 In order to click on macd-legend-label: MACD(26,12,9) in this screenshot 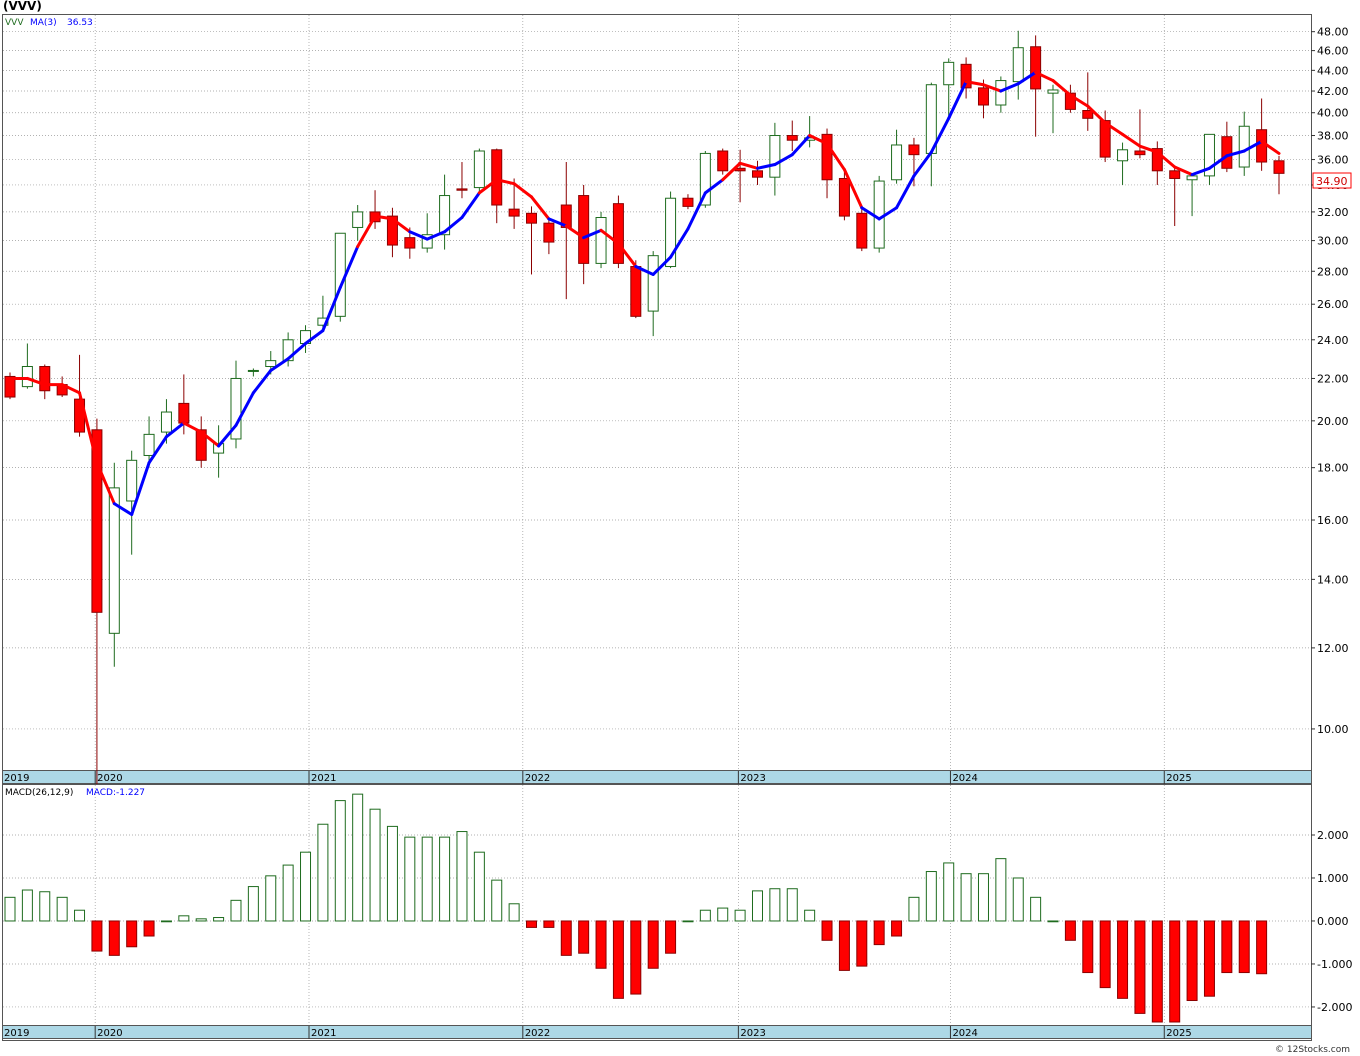, I will do `click(39, 793)`.